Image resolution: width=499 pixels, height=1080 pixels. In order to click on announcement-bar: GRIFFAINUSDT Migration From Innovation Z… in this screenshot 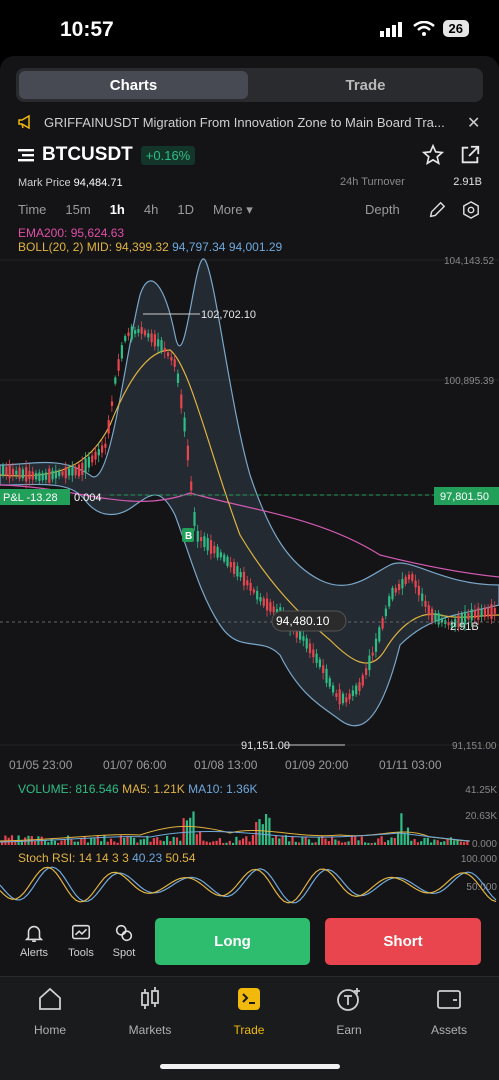, I will do `click(249, 123)`.